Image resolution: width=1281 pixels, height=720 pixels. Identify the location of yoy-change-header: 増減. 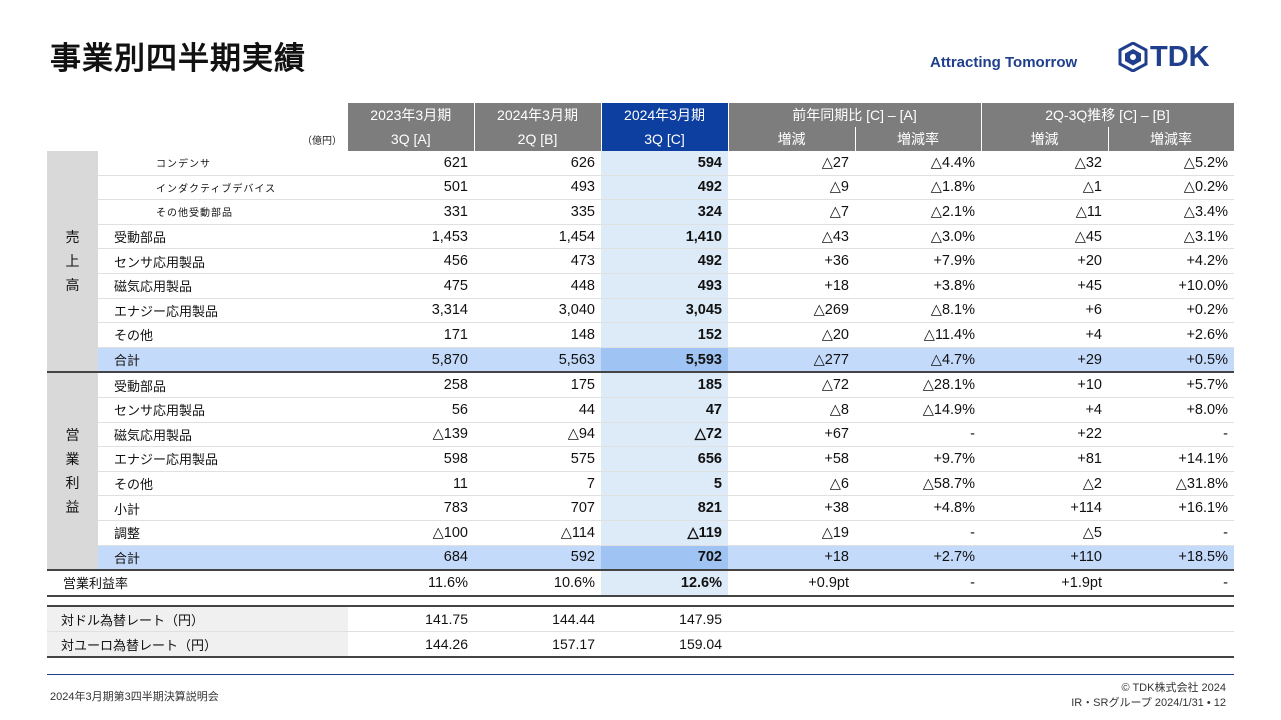
(791, 139).